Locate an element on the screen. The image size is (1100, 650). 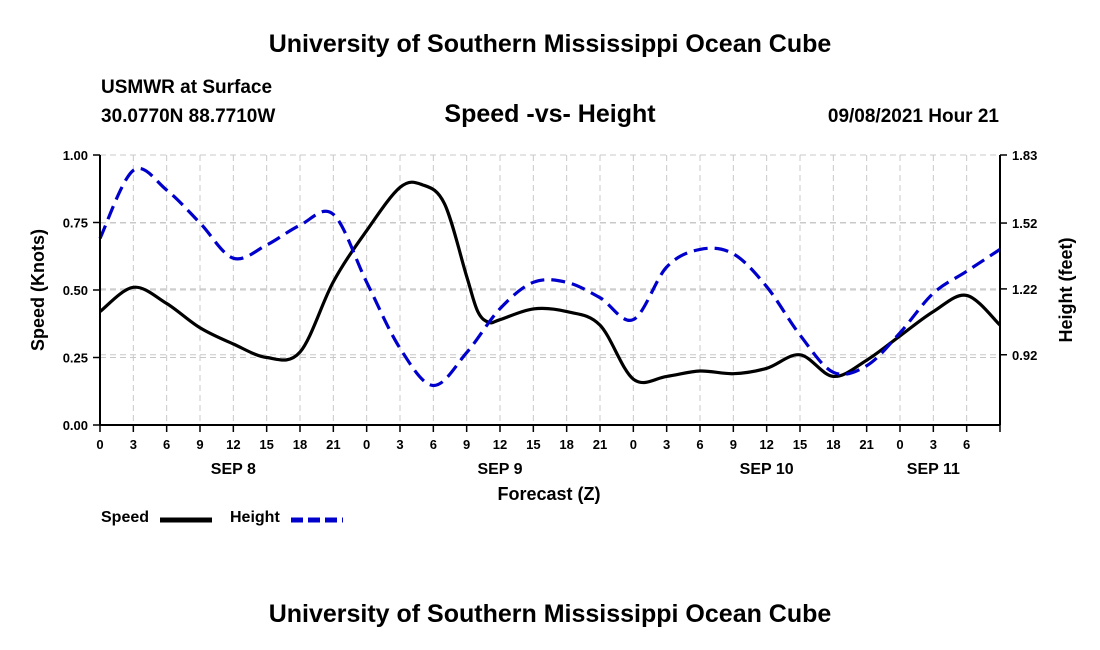
forecast-date-label: 09/08/2021 Hour 21 is located at coordinates (913, 116).